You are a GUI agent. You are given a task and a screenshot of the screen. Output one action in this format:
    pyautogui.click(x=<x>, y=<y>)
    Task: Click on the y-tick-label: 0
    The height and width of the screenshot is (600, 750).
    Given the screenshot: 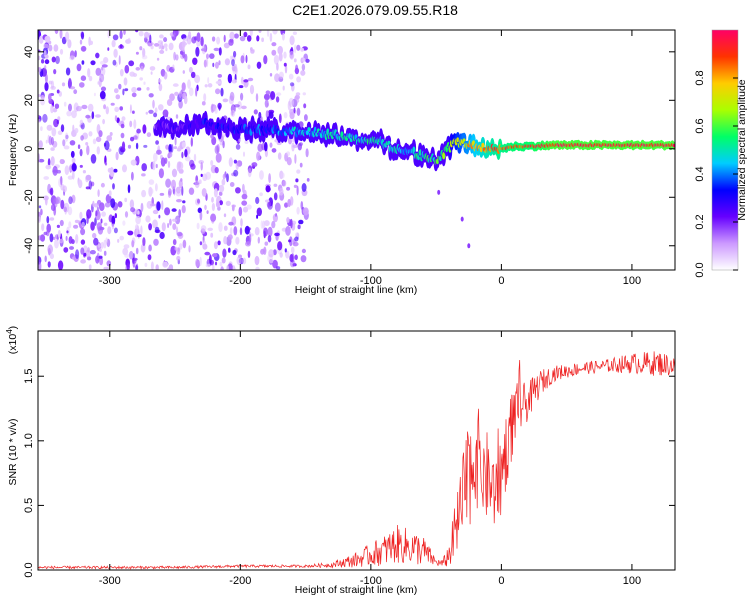 What is the action you would take?
    pyautogui.click(x=29, y=149)
    